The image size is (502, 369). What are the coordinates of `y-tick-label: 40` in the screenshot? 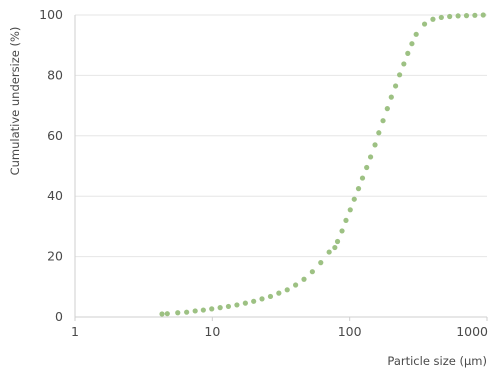 It's located at (55, 195).